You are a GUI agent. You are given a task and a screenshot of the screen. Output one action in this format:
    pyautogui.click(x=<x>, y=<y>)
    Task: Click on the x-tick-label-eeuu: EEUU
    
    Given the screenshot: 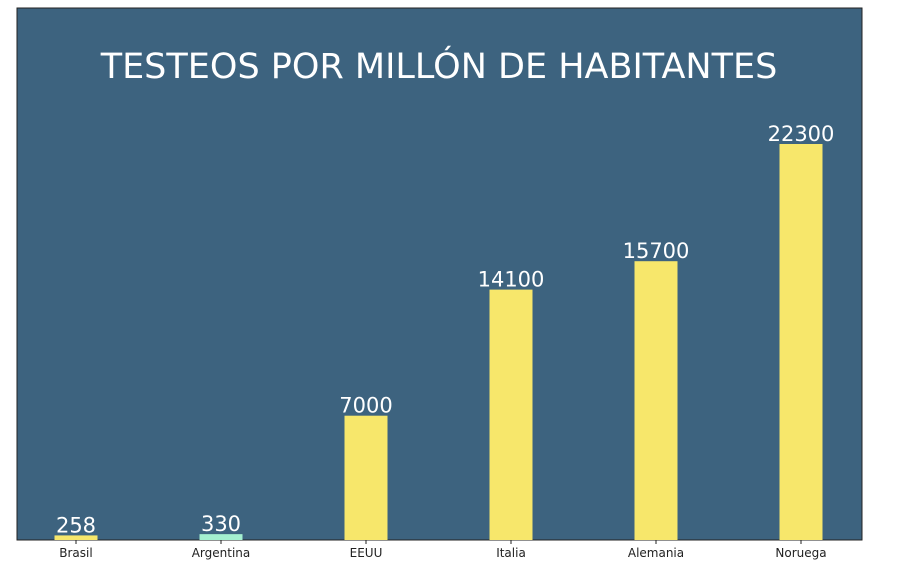 What is the action you would take?
    pyautogui.click(x=366, y=553)
    